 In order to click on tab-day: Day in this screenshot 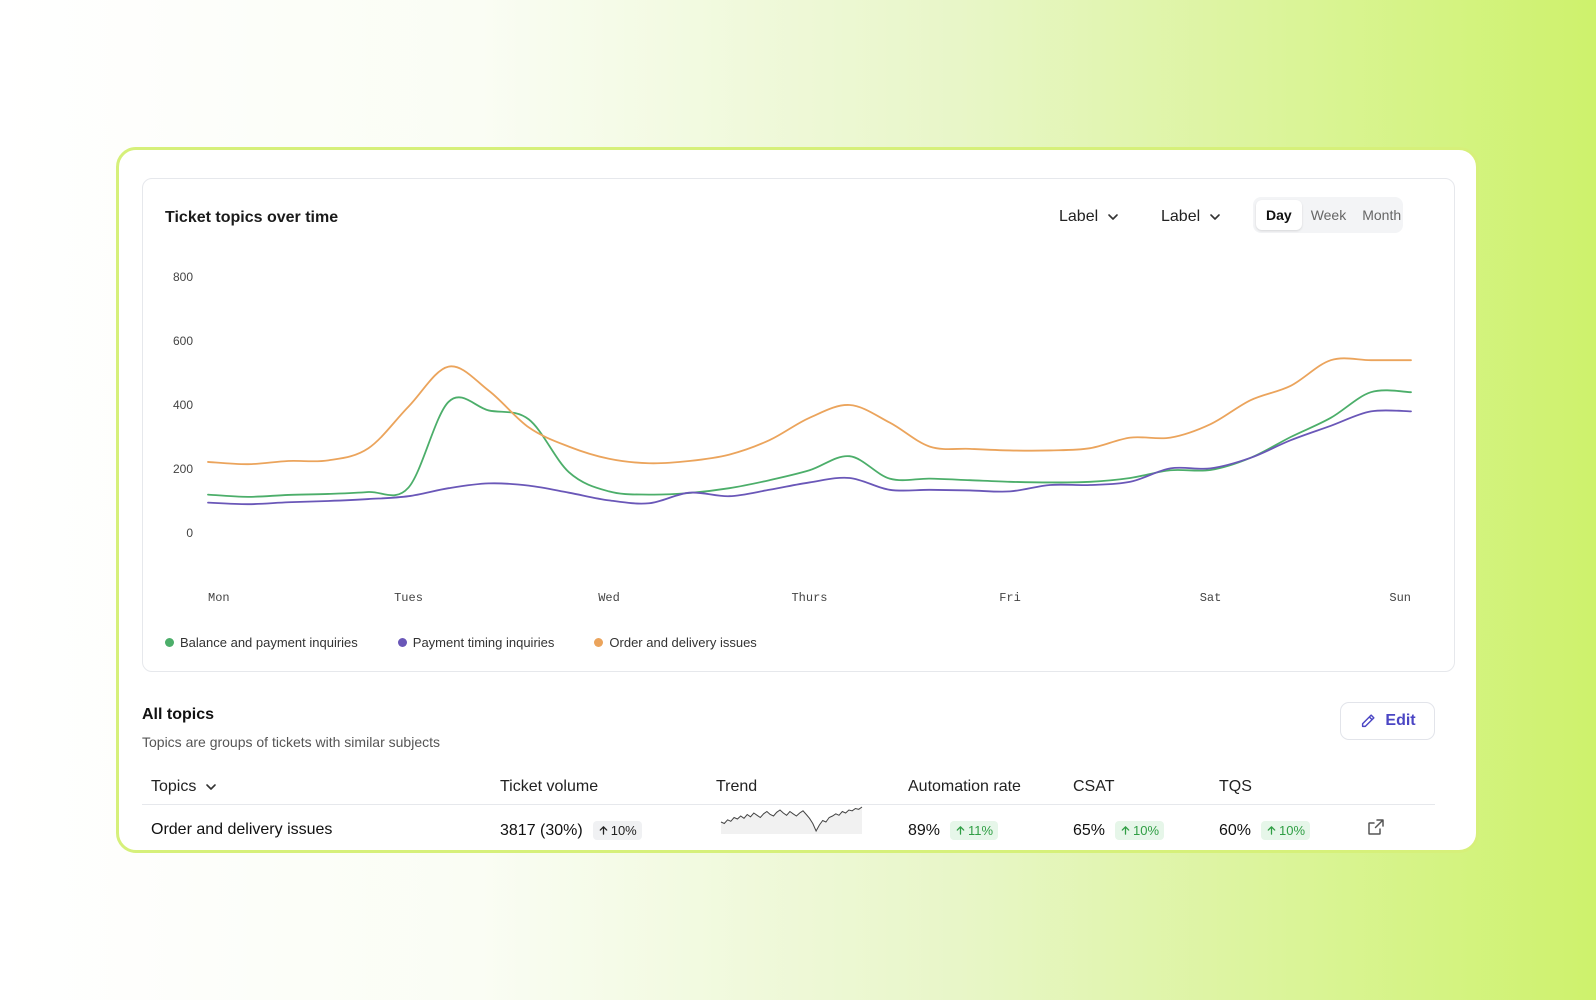, I will do `click(1279, 215)`.